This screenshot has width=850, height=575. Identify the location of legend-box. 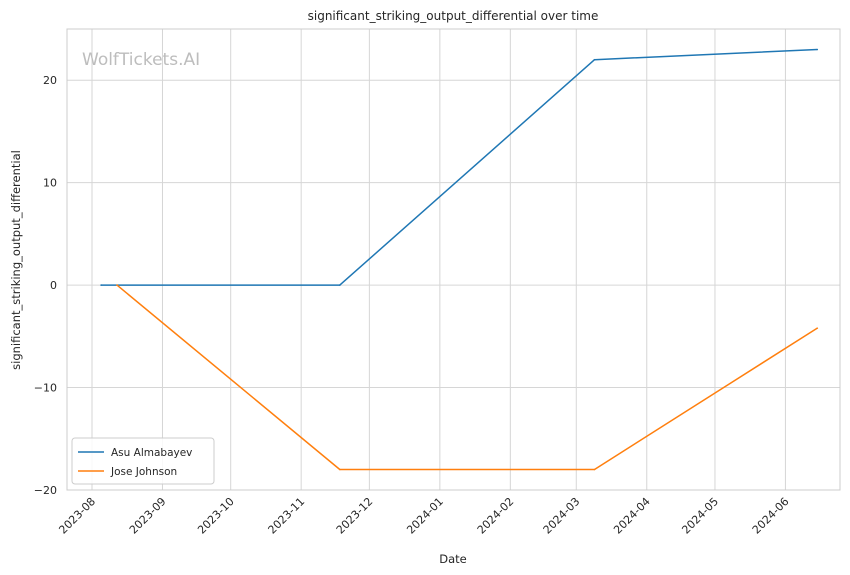
(143, 461).